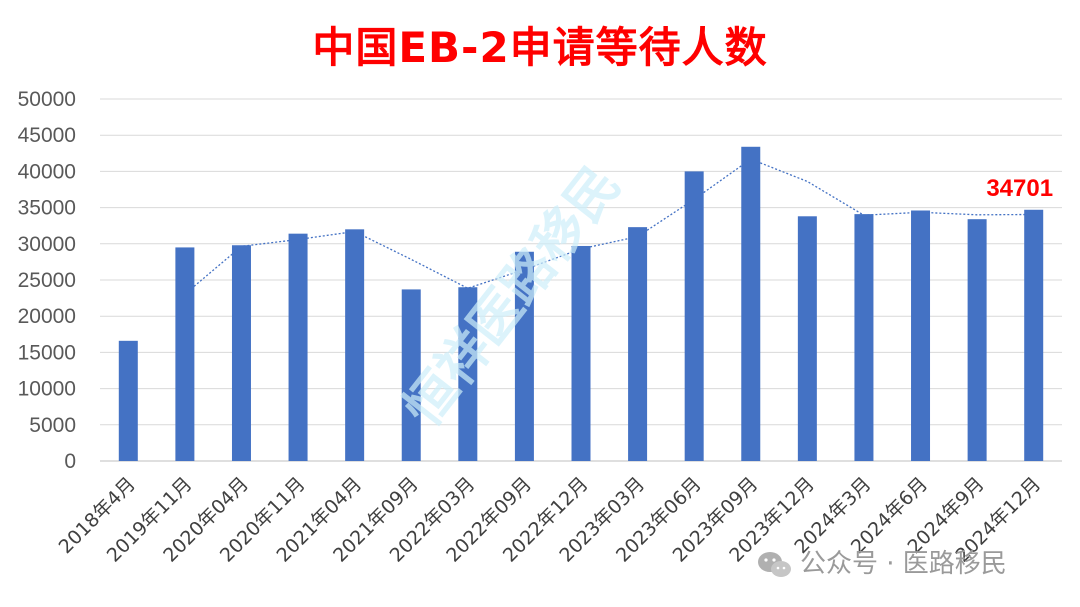 The image size is (1080, 607). I want to click on data-label: 34701, so click(1019, 188).